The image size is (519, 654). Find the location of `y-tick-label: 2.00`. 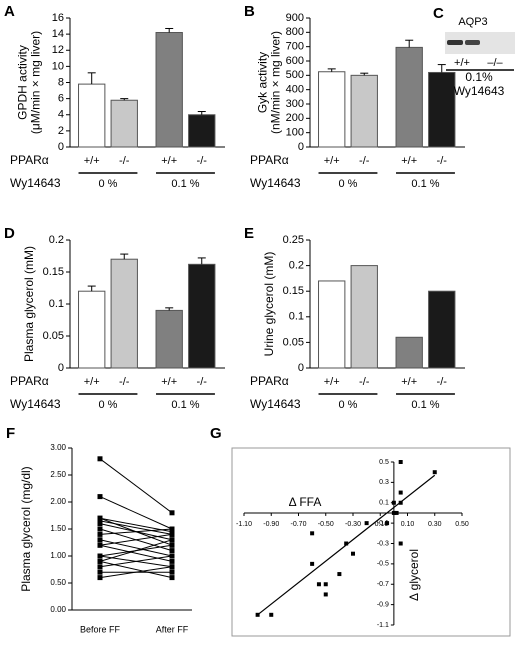

y-tick-label: 2.00 is located at coordinates (58, 501).